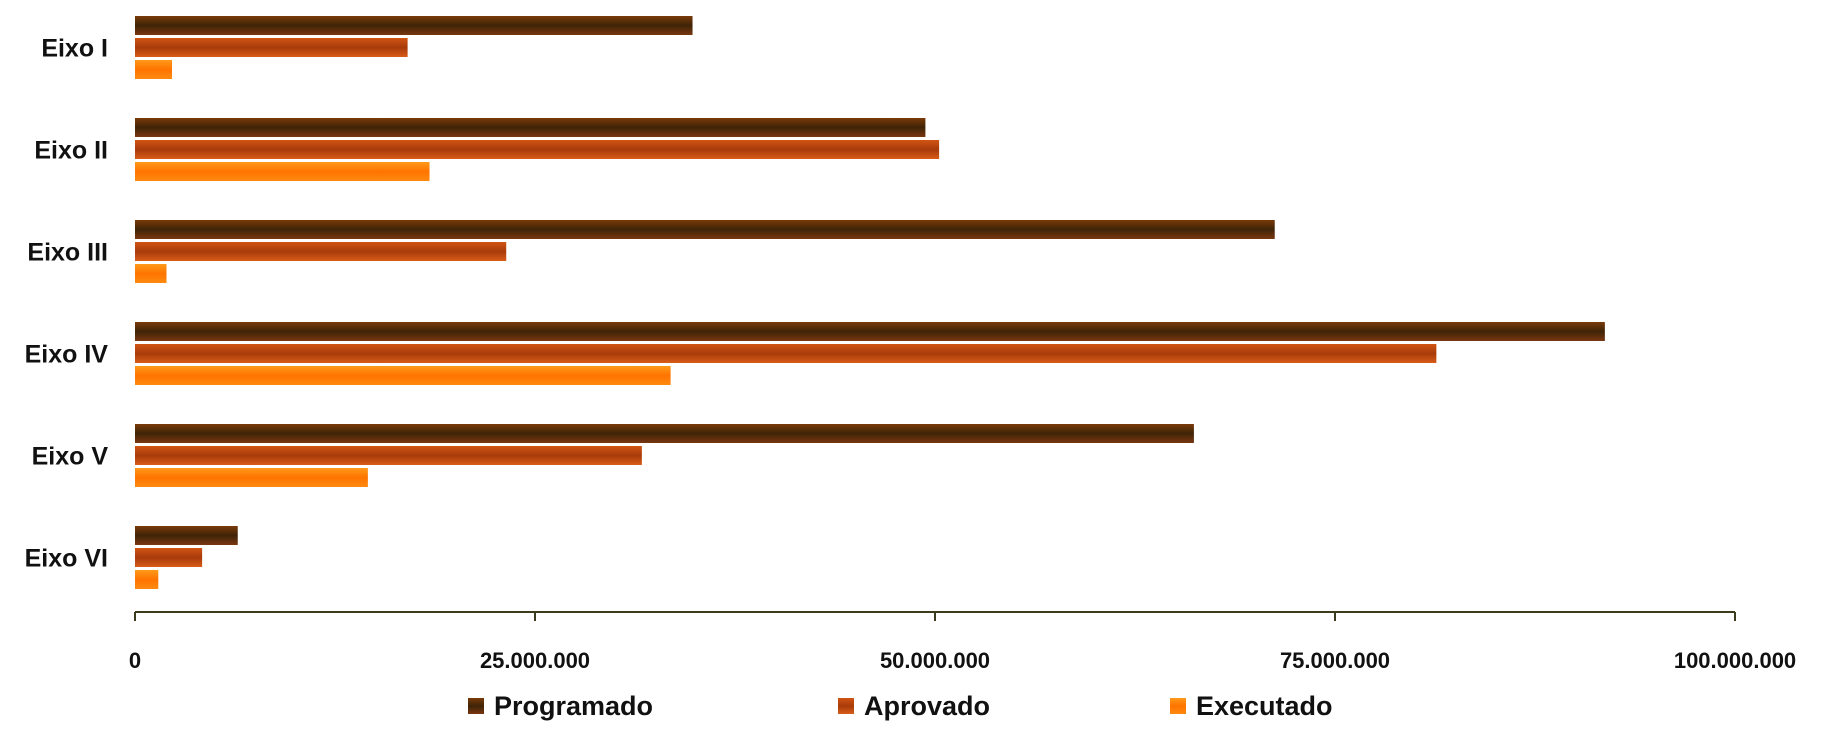  Describe the element at coordinates (1335, 660) in the screenshot. I see `x-tick-label-3: 75.000.000` at that location.